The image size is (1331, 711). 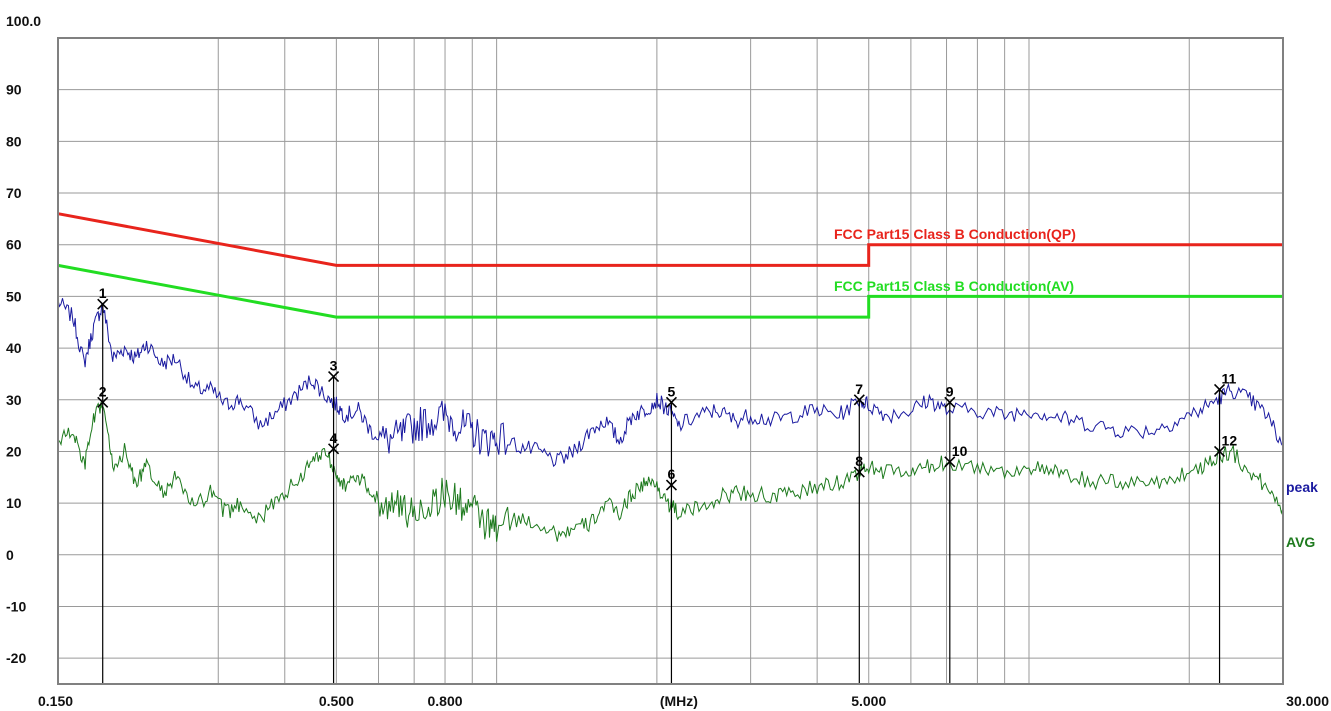 I want to click on limit-line-qp, so click(x=670, y=239).